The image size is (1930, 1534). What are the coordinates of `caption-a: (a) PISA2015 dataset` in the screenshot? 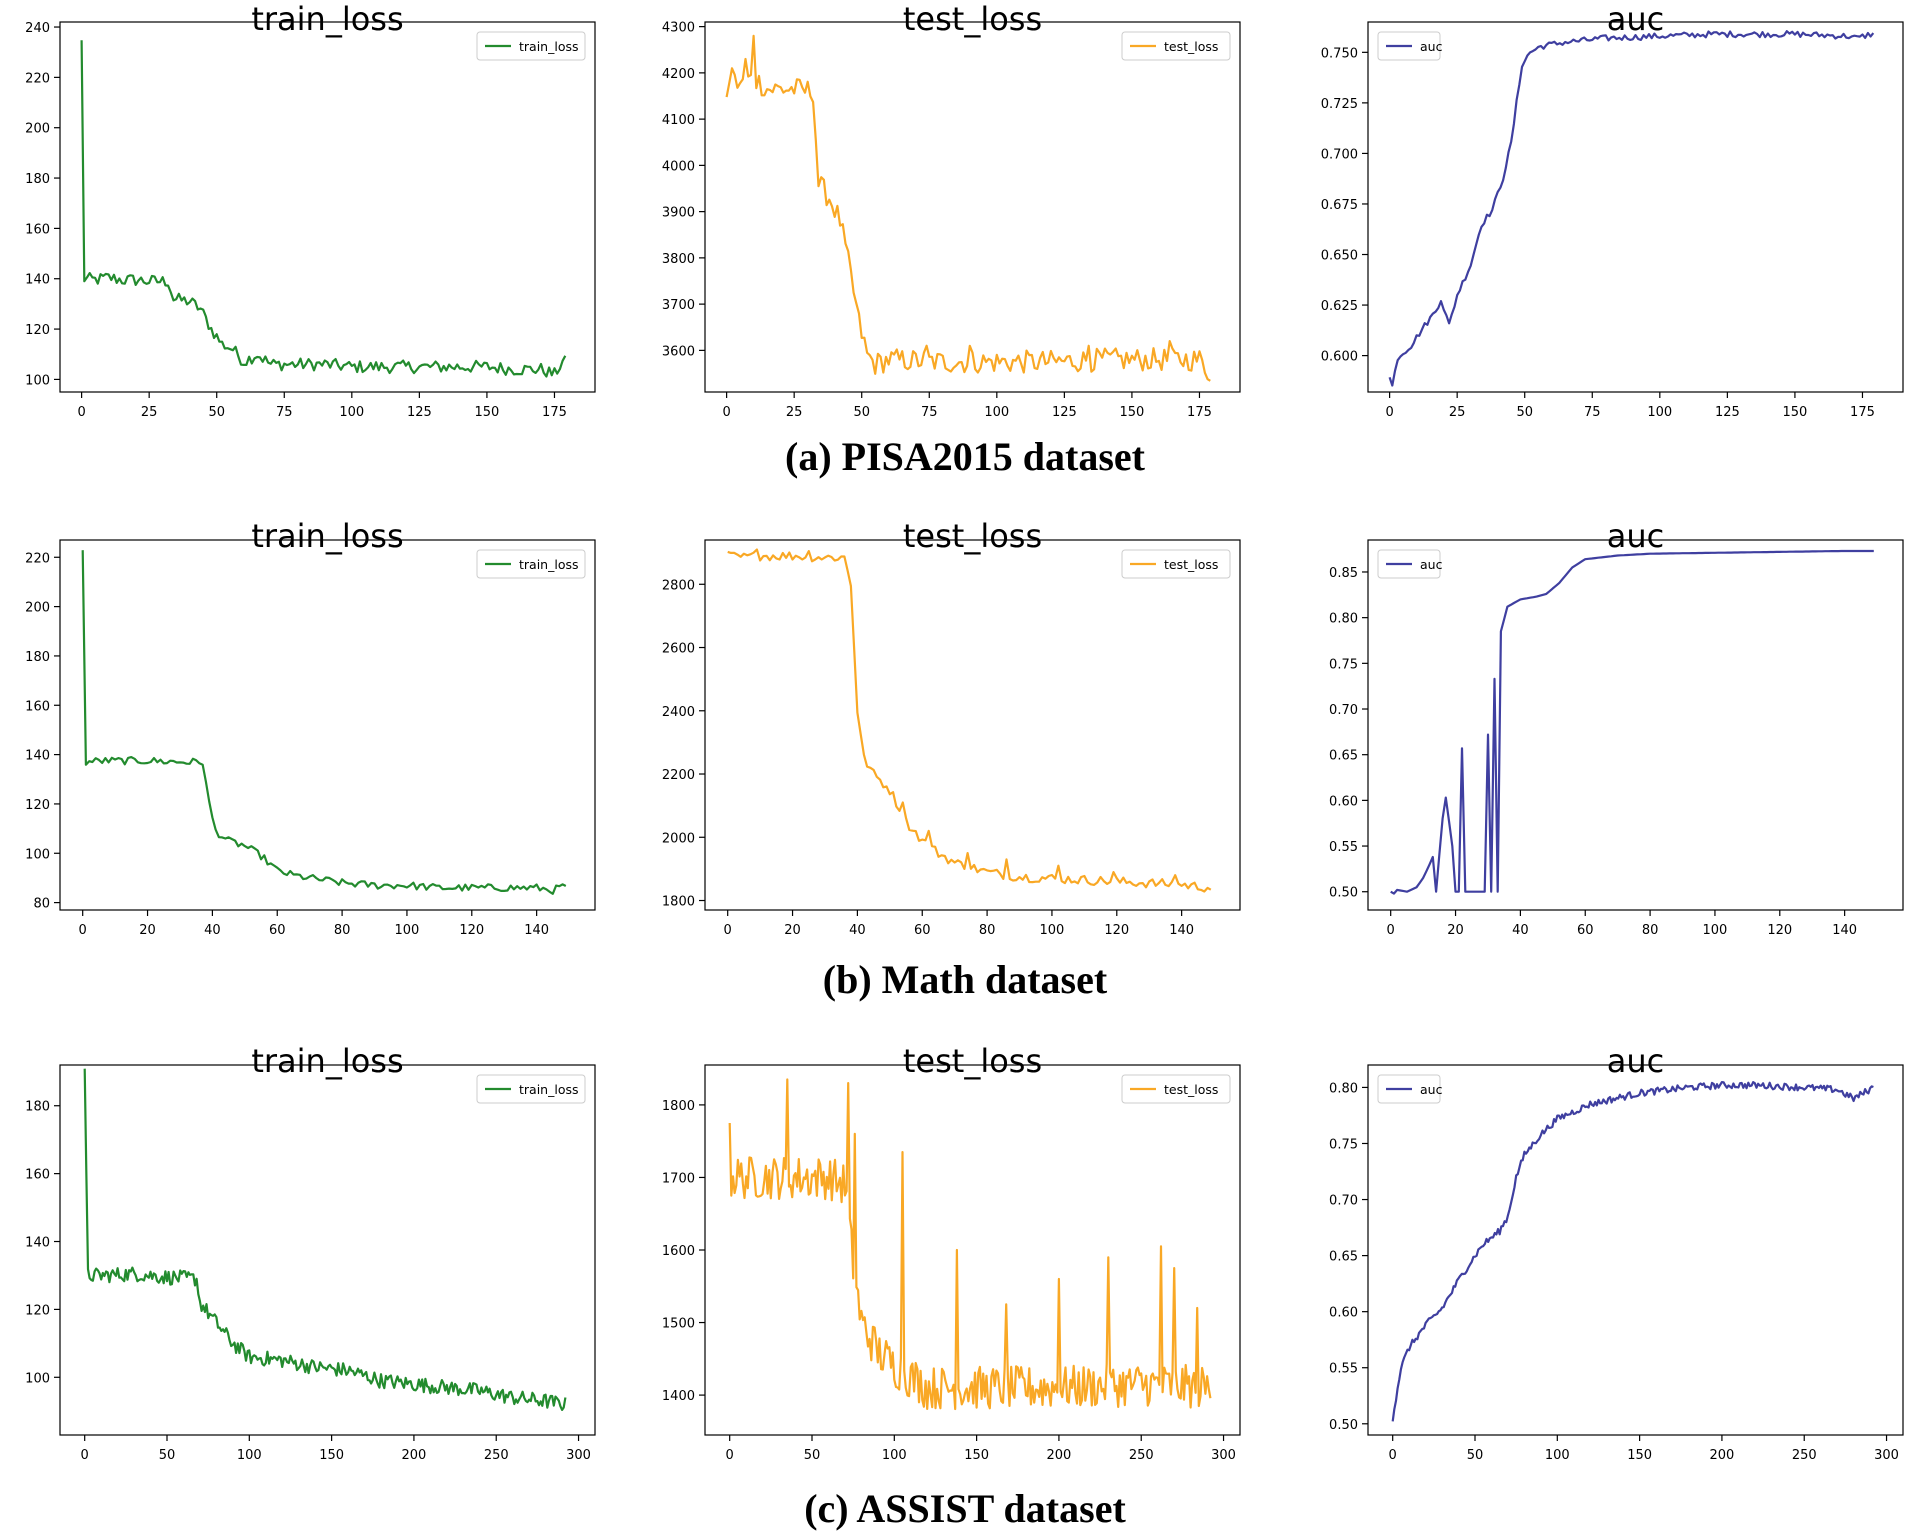 It's located at (965, 456).